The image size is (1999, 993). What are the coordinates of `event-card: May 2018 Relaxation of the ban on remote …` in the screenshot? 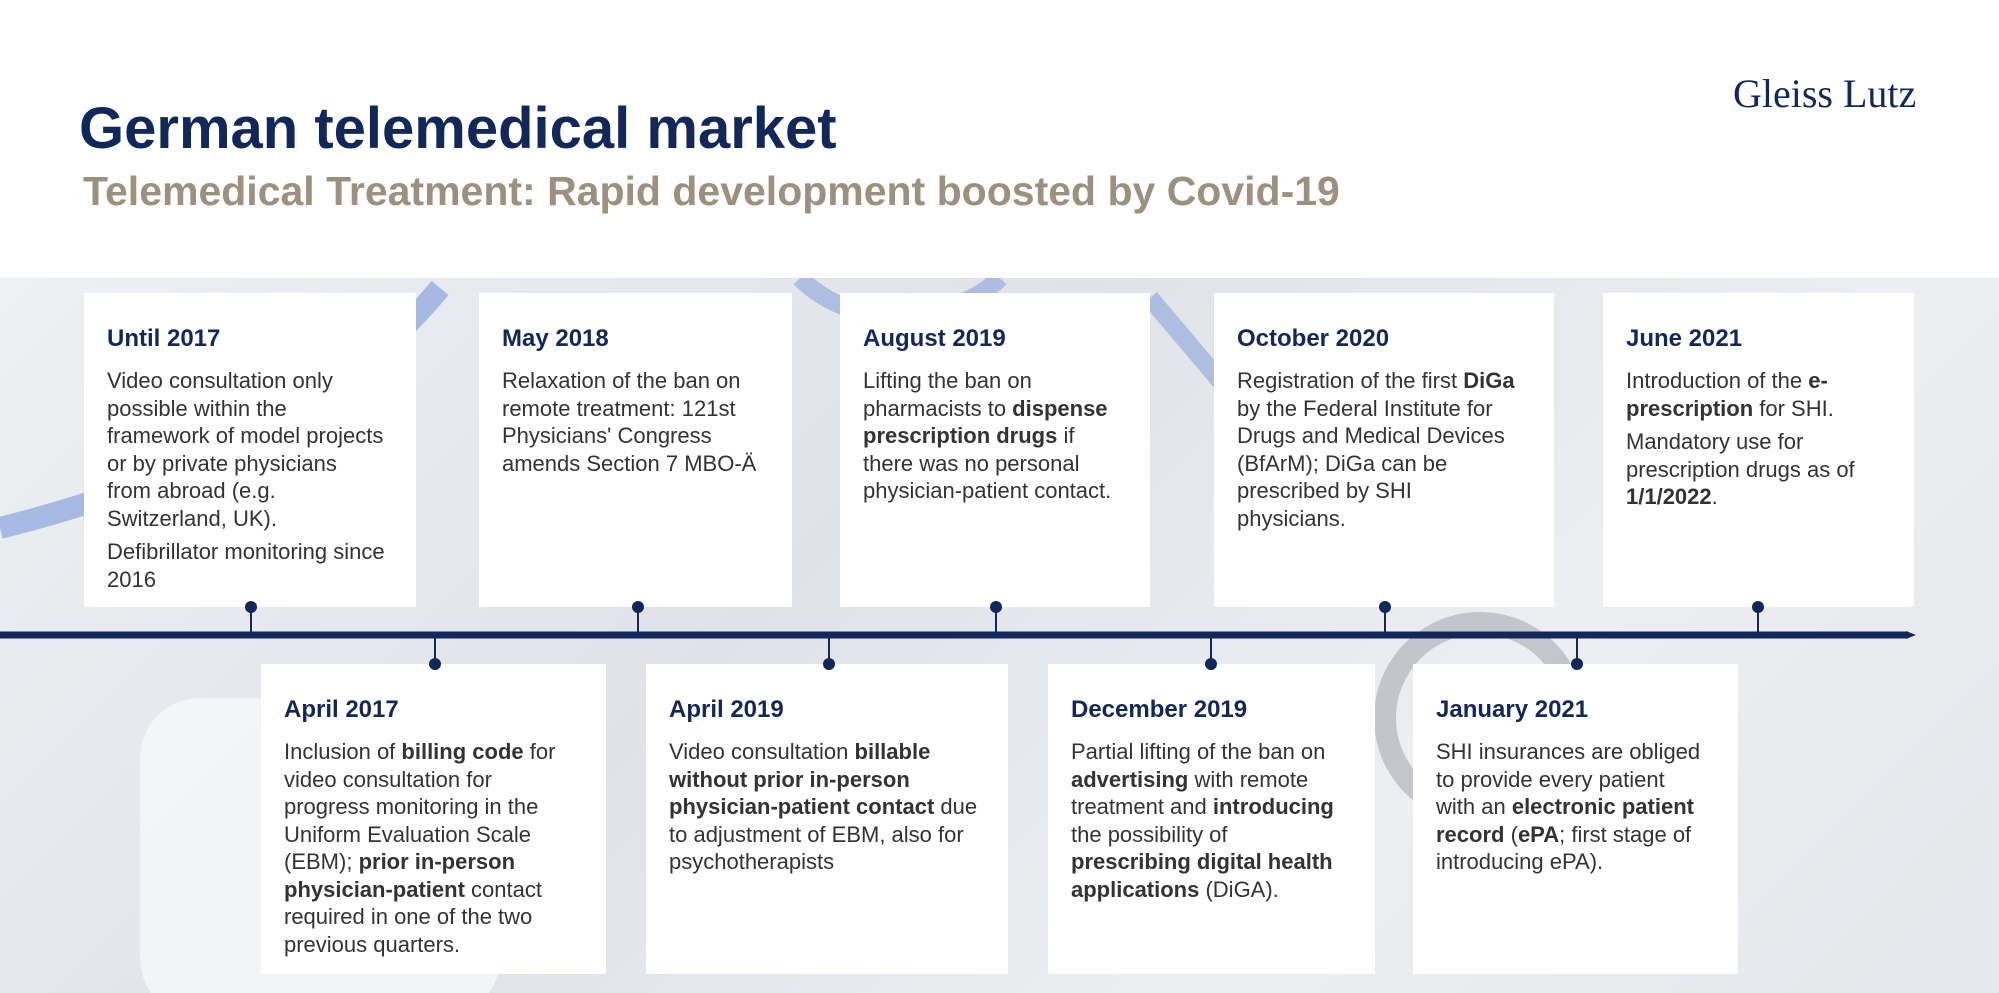 It's located at (635, 450).